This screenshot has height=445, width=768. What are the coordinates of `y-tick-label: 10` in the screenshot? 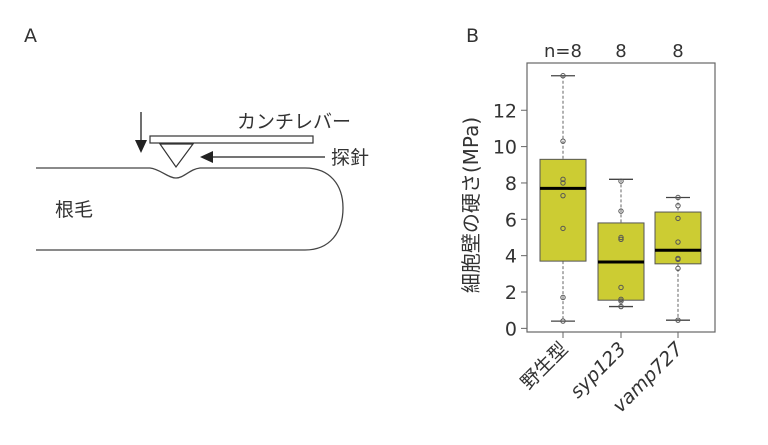 It's located at (505, 148).